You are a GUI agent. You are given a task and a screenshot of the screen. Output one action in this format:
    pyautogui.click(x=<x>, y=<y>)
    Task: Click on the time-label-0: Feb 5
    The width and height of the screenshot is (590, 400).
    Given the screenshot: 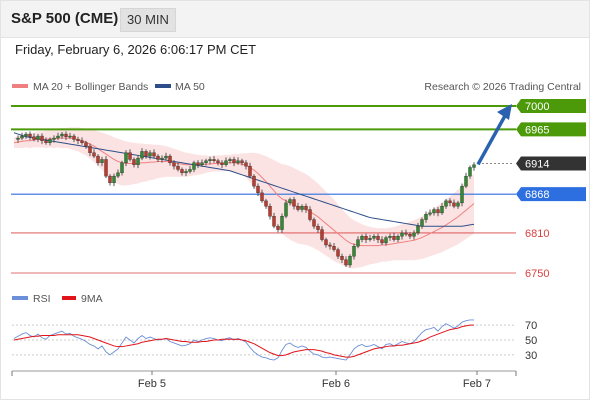 What is the action you would take?
    pyautogui.click(x=152, y=384)
    